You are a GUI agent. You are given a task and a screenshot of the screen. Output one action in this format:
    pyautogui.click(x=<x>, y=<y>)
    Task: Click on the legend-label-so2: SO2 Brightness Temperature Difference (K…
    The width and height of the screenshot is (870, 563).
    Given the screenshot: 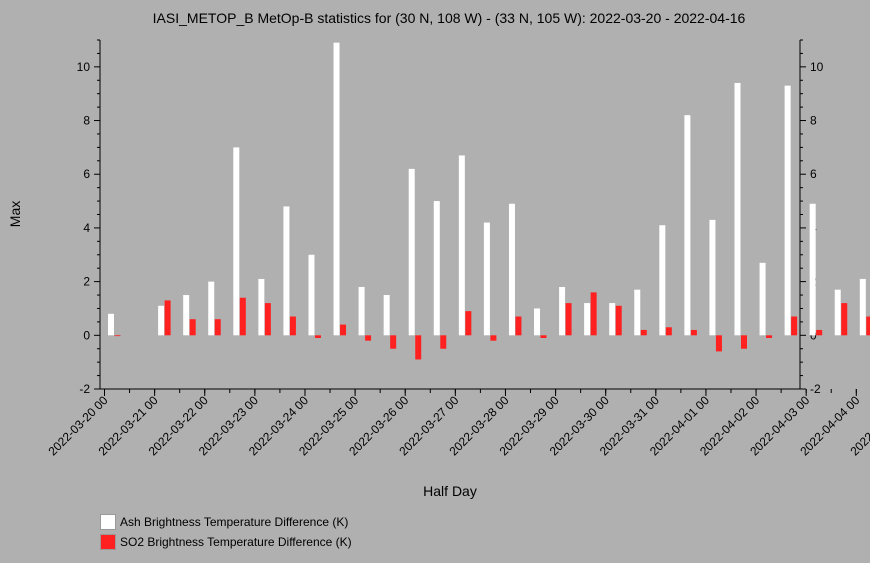 What is the action you would take?
    pyautogui.click(x=236, y=542)
    